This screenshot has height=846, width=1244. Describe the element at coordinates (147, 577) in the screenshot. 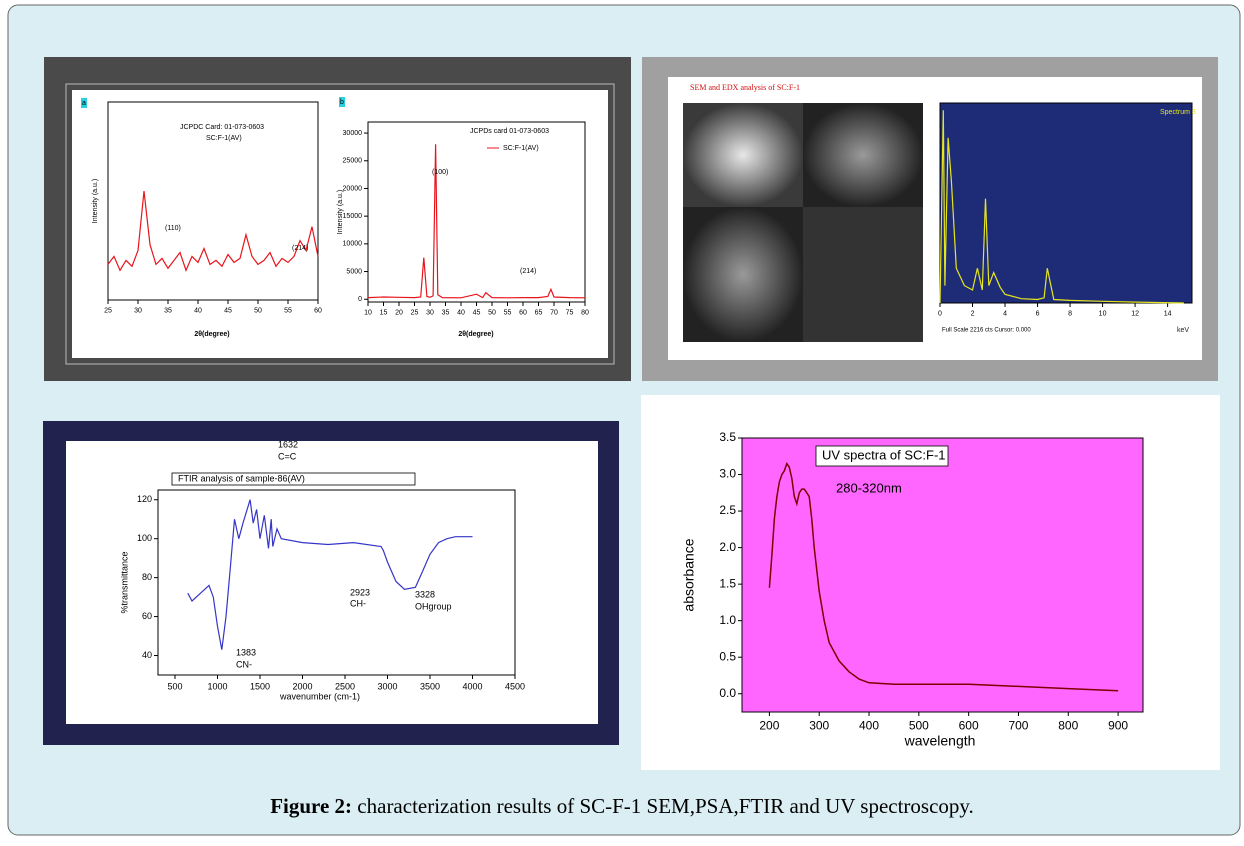

I see `y-tick-label: 80` at that location.